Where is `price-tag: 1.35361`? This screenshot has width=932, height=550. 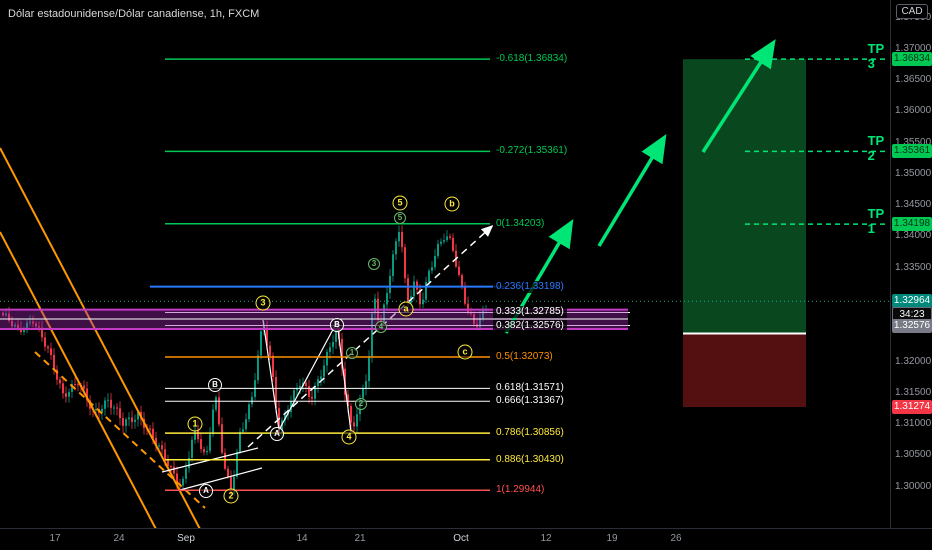 price-tag: 1.35361 is located at coordinates (912, 151).